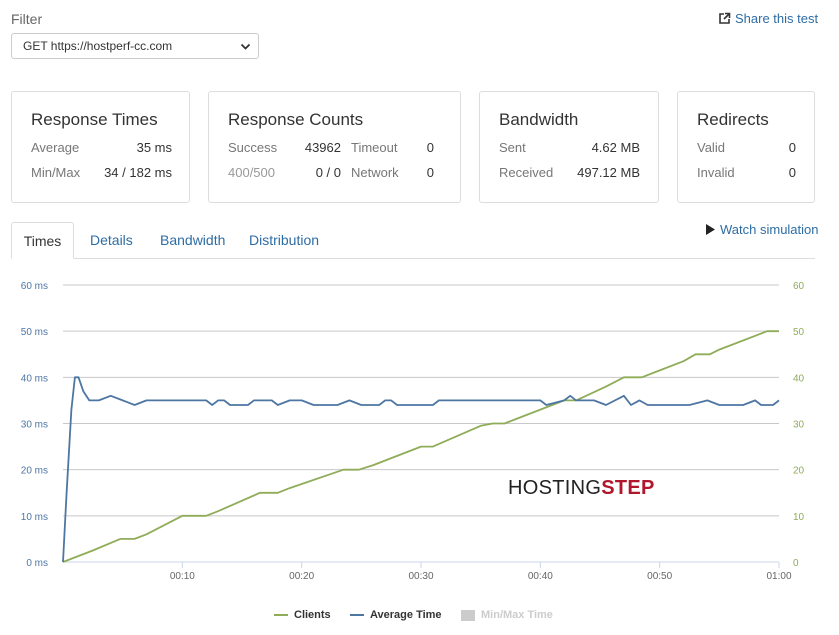 This screenshot has width=839, height=635. What do you see at coordinates (34, 378) in the screenshot?
I see `y-tick-left: 40 ms` at bounding box center [34, 378].